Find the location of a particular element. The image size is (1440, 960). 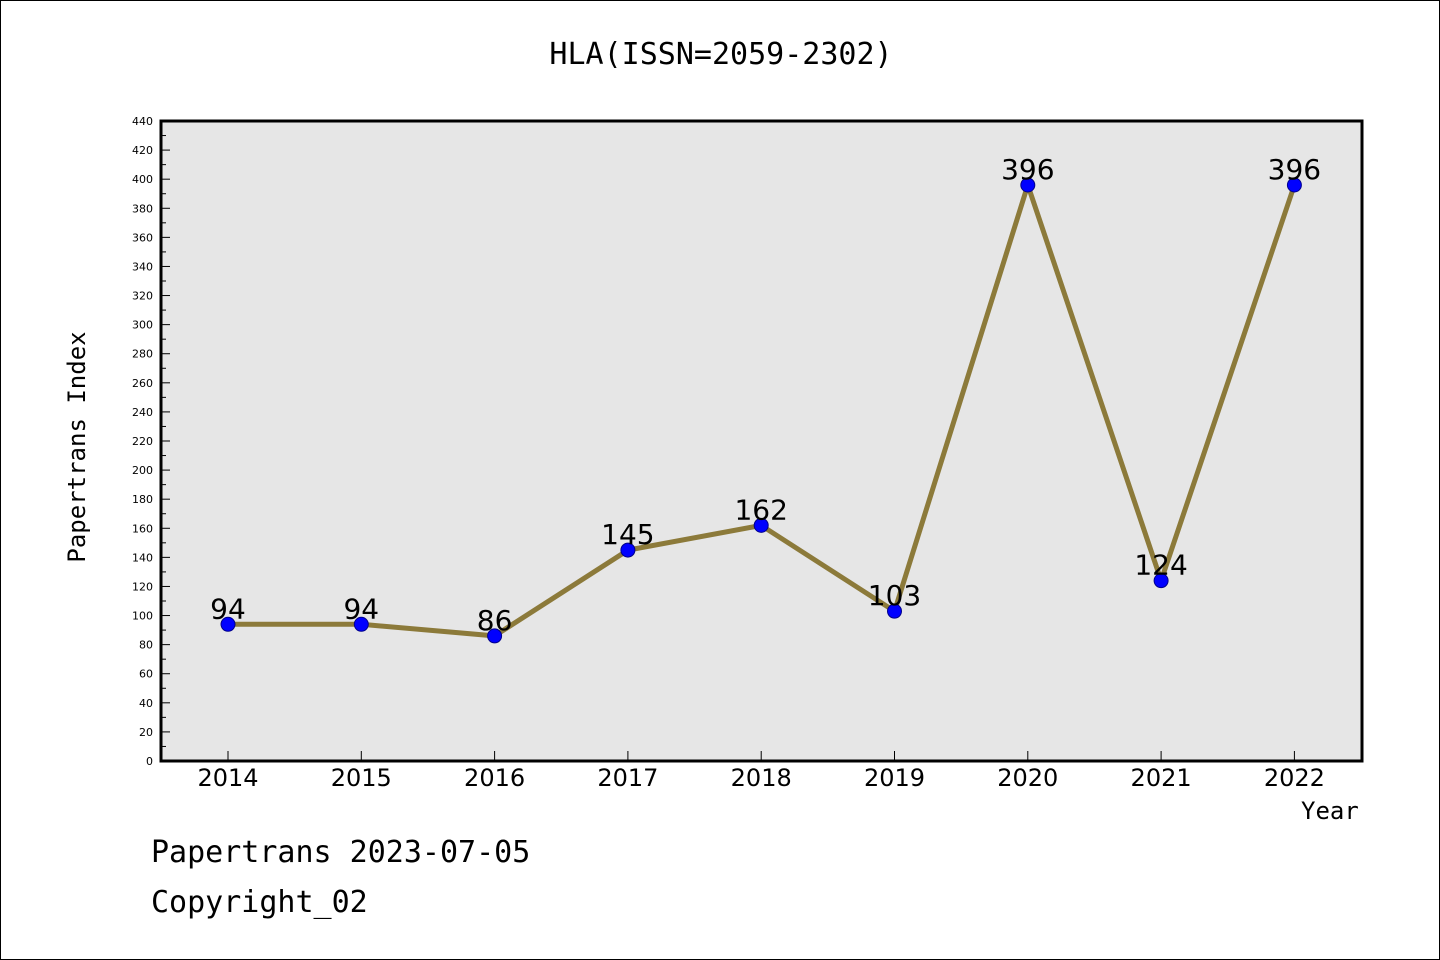

y-tick-label: 260 is located at coordinates (142, 383).